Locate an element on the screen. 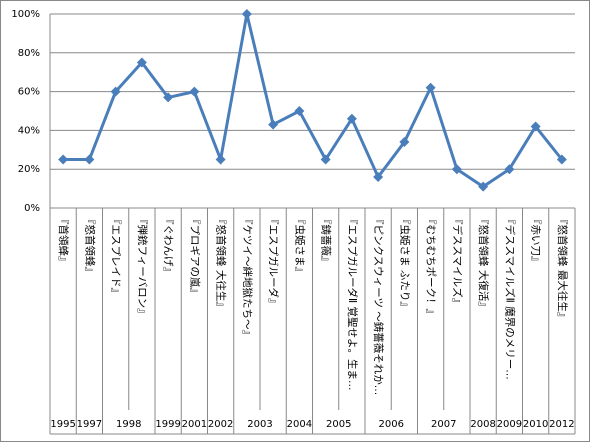 This screenshot has height=442, width=590. x-tick-label: 『ケツイ～絆地獄たち～』 is located at coordinates (247, 277).